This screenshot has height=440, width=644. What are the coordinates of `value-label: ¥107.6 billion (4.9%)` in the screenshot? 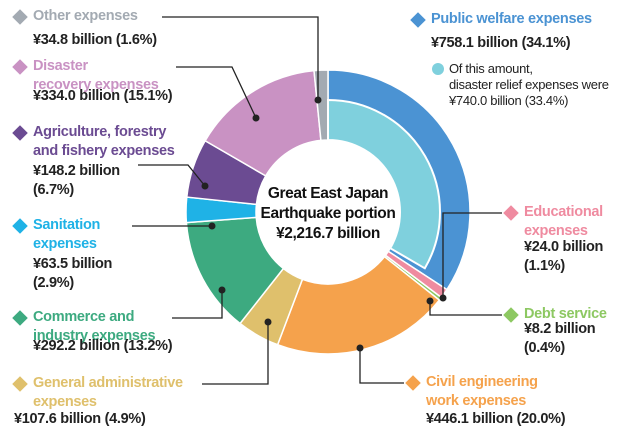 It's located at (80, 419).